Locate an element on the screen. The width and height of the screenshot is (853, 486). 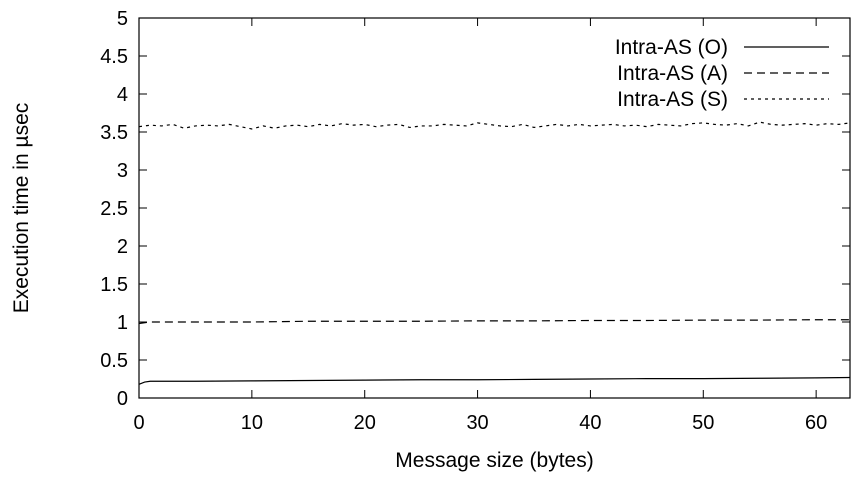
x-tick-label: 30 is located at coordinates (477, 423).